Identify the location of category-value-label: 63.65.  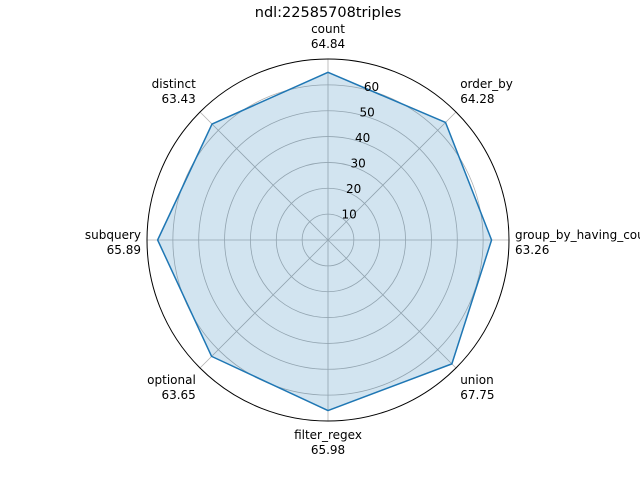
(178, 395).